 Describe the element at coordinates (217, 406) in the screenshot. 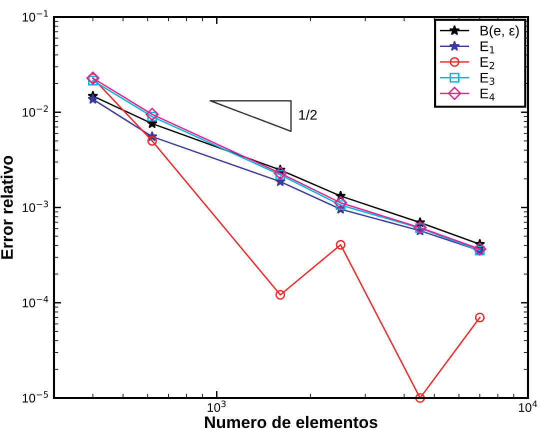

I see `x-tick-label: 10$^{3}$` at that location.